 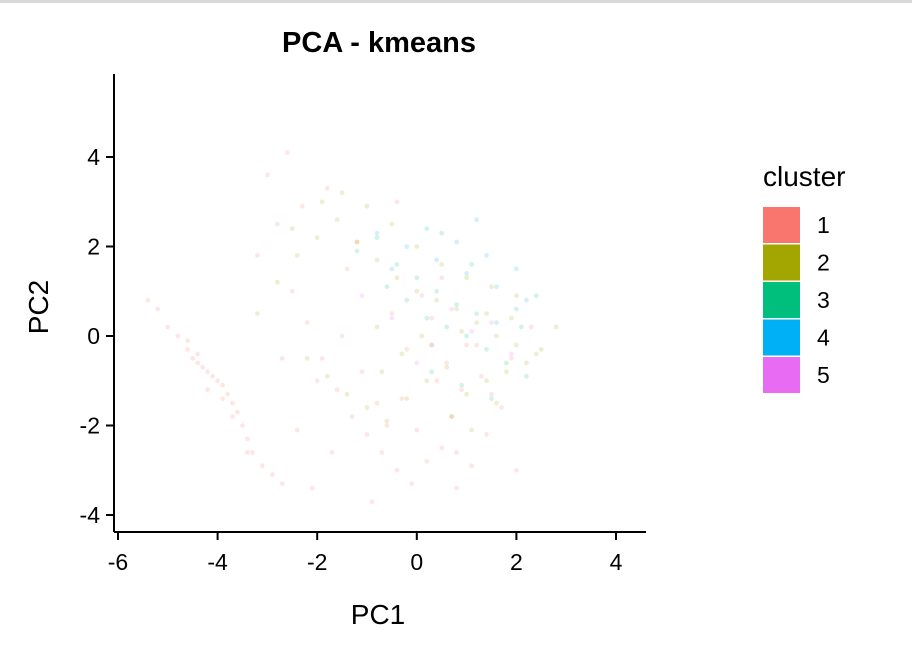 I want to click on chart-title: PCA - kmeans, so click(x=379, y=43).